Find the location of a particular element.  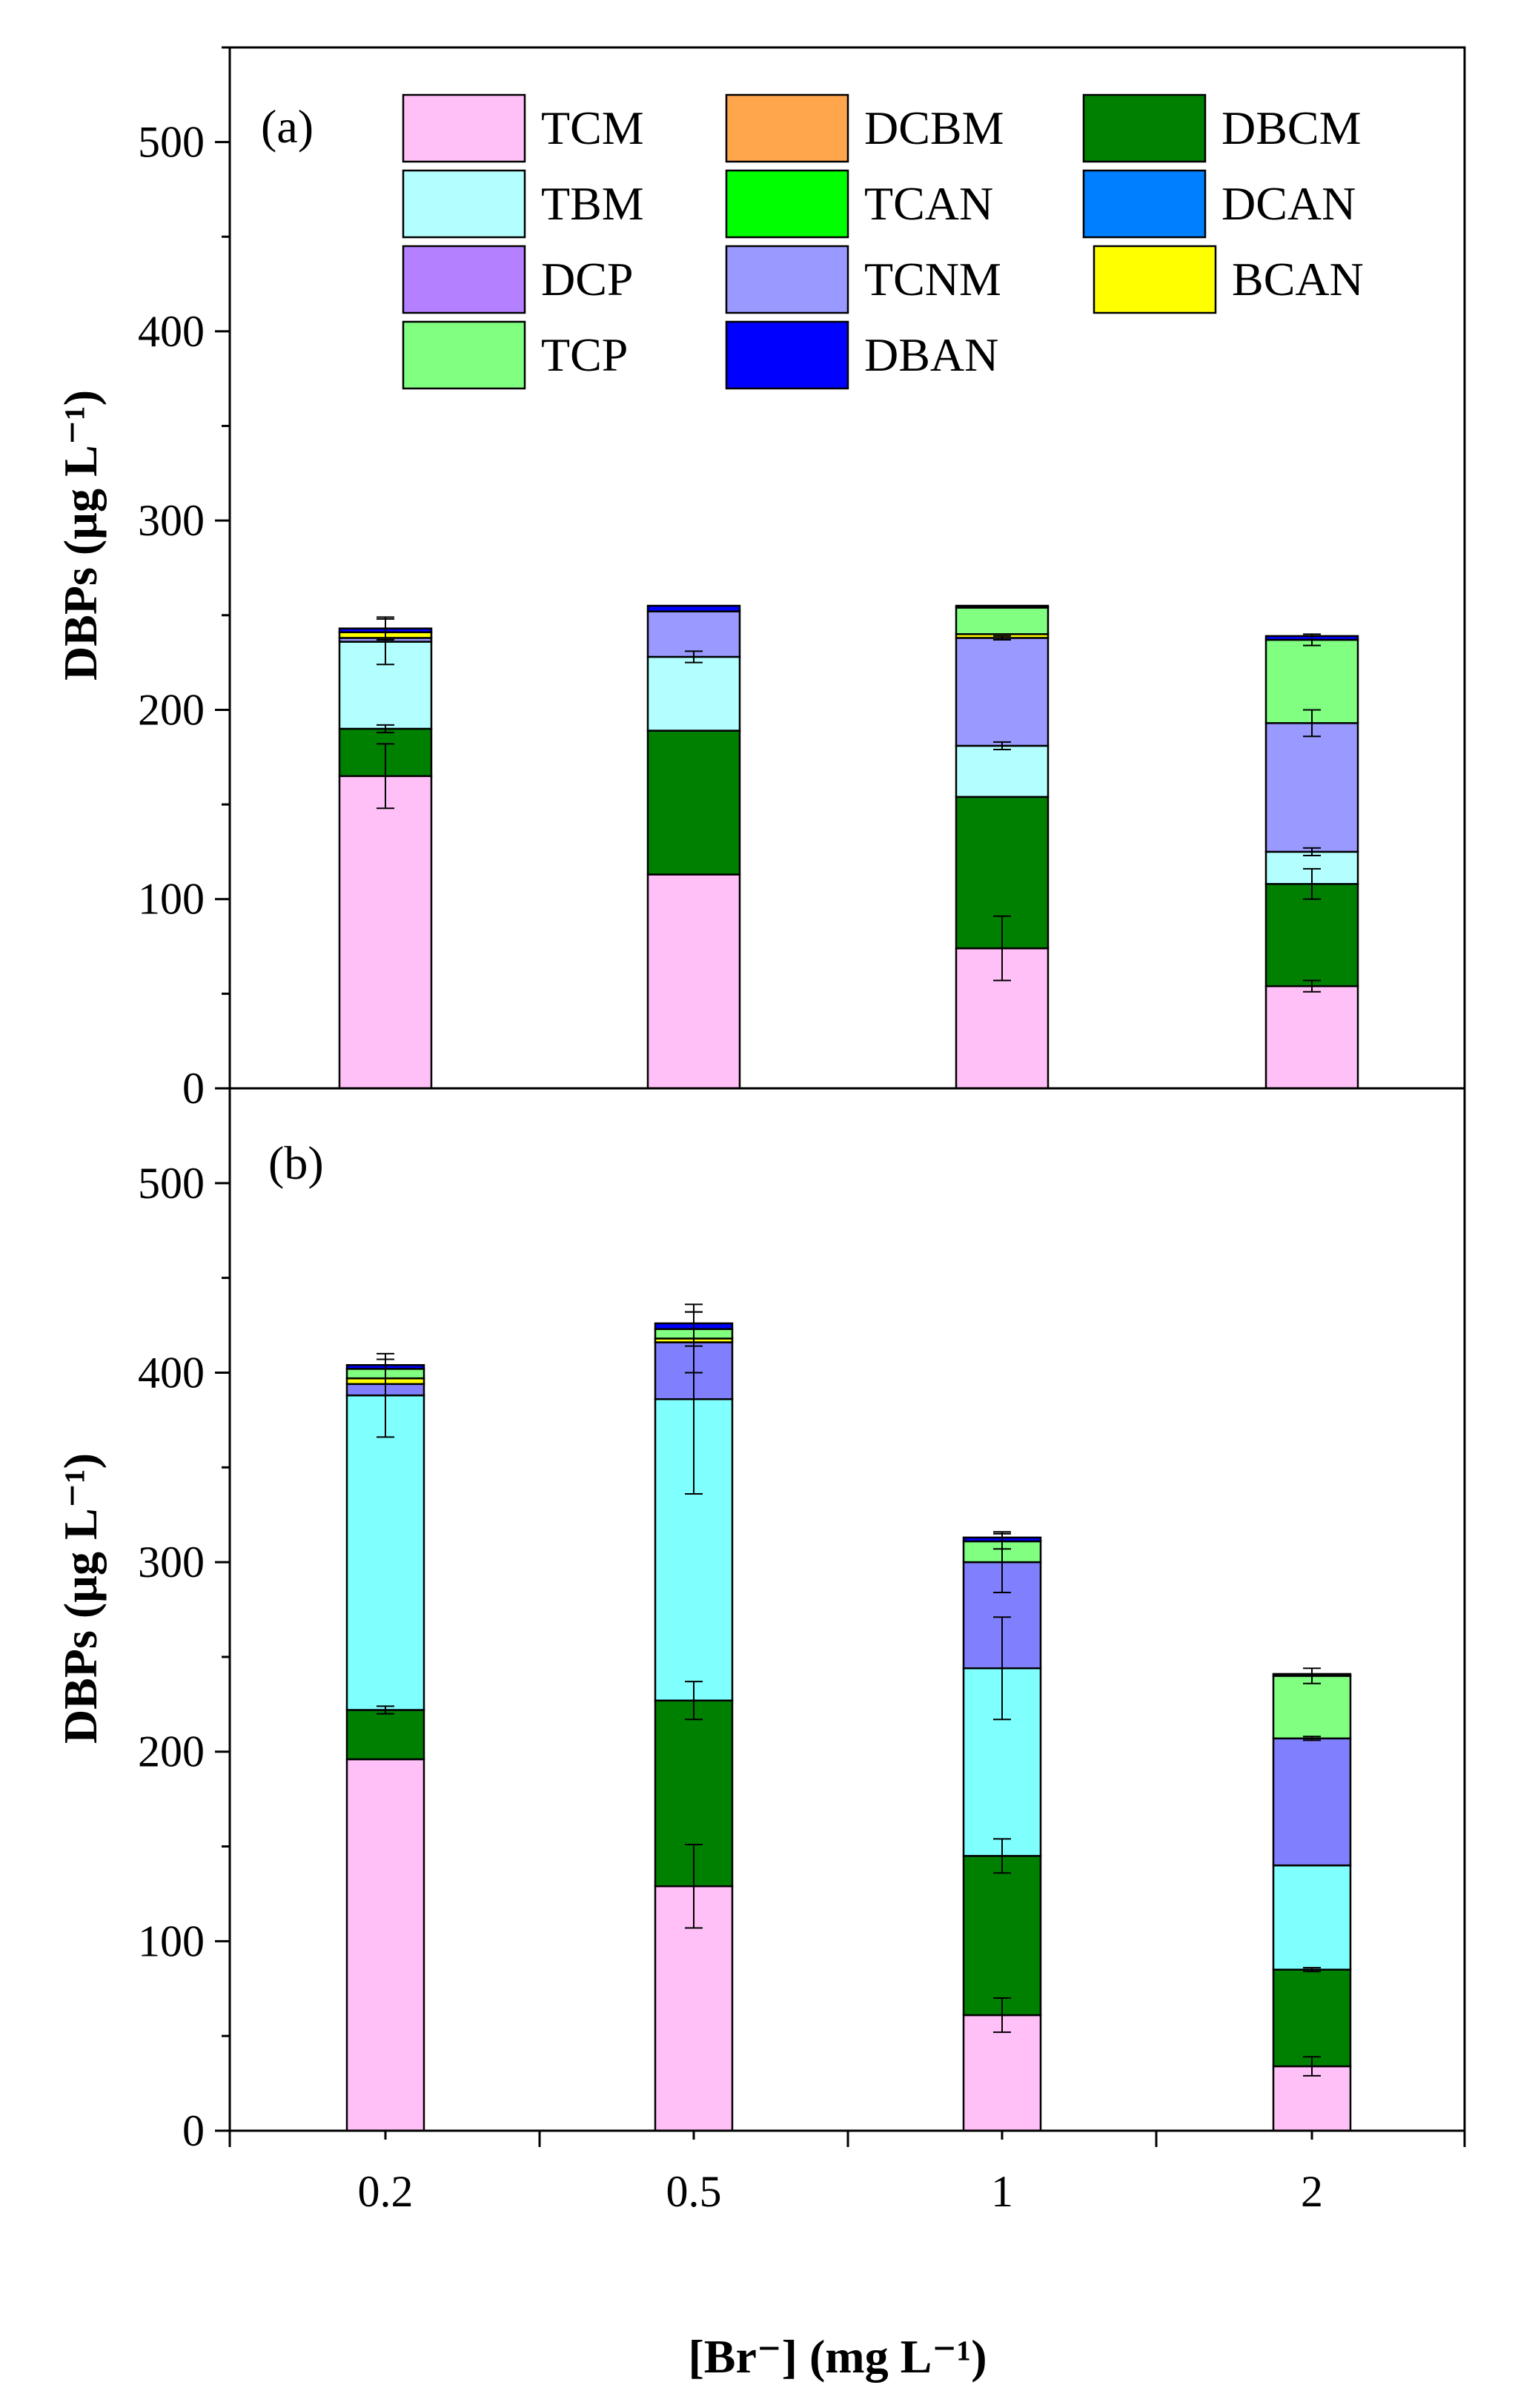

bar-segment-tbm-0.2 is located at coordinates (385, 1552).